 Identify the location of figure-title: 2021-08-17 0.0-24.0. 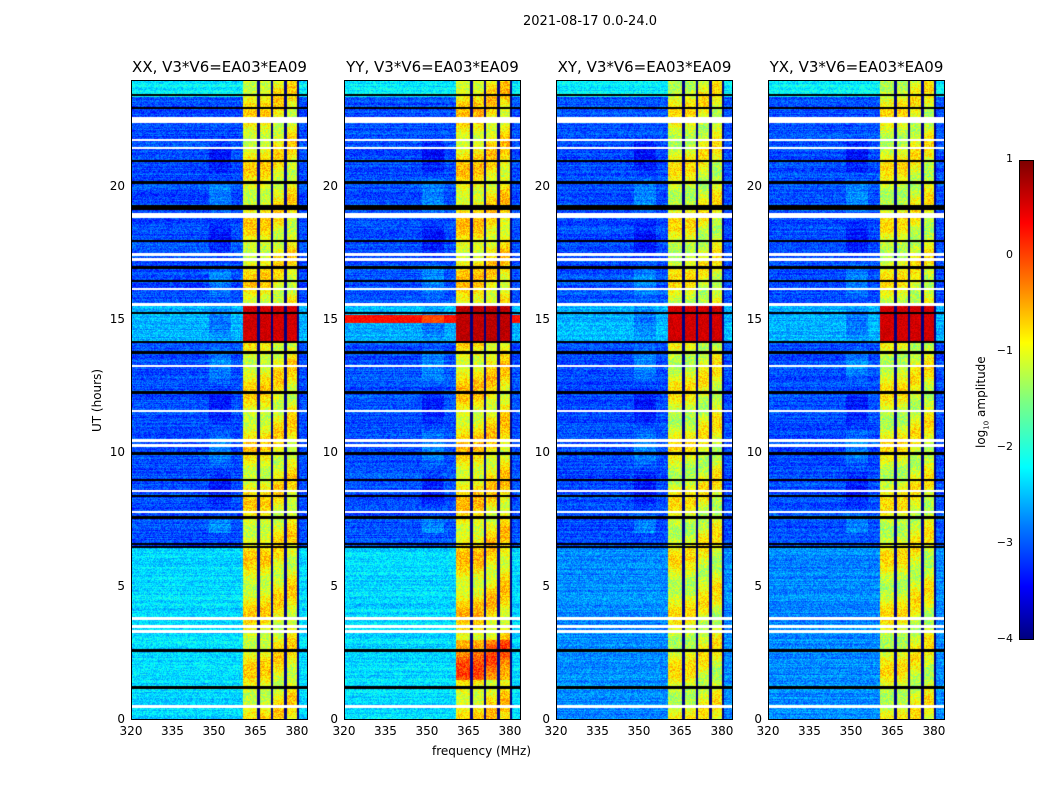
(590, 21).